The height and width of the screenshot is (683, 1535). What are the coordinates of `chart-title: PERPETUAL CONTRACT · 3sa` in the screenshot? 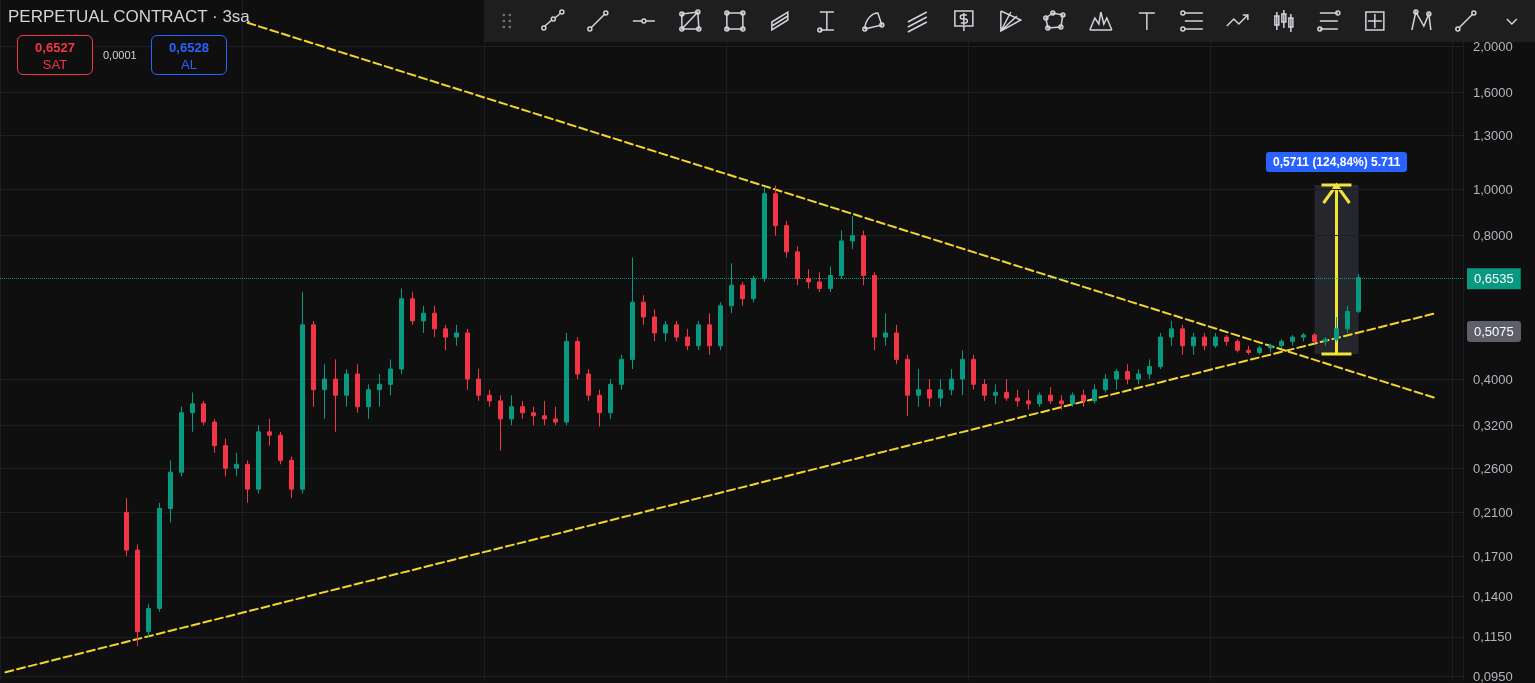 It's located at (129, 17).